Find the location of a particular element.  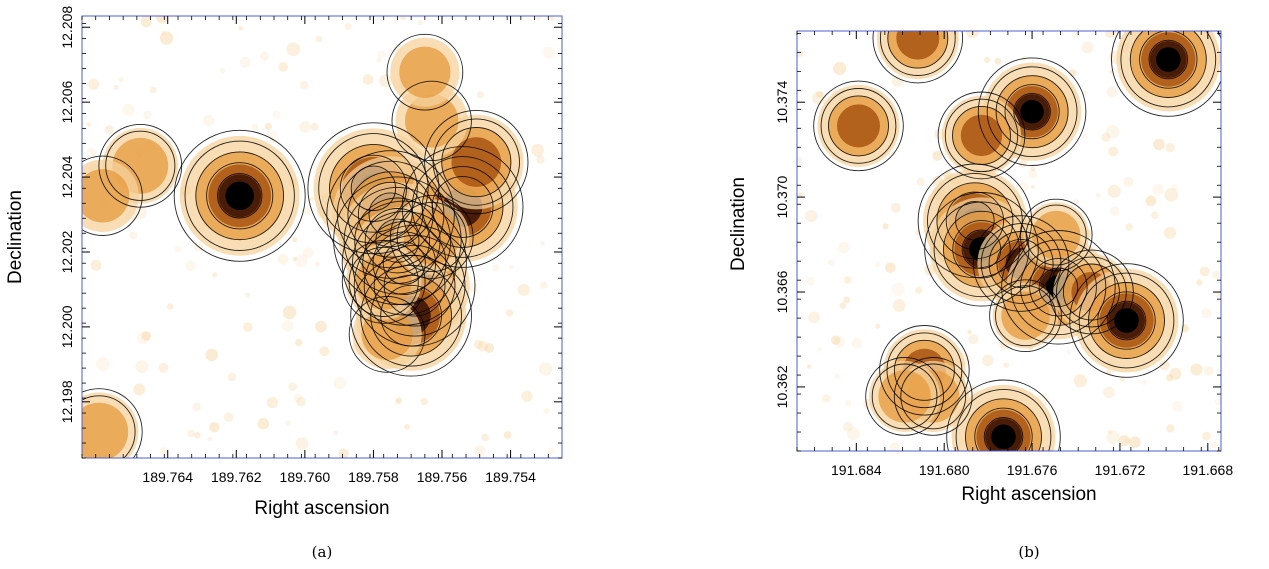

y-tick-label: 12.204 is located at coordinates (67, 176).